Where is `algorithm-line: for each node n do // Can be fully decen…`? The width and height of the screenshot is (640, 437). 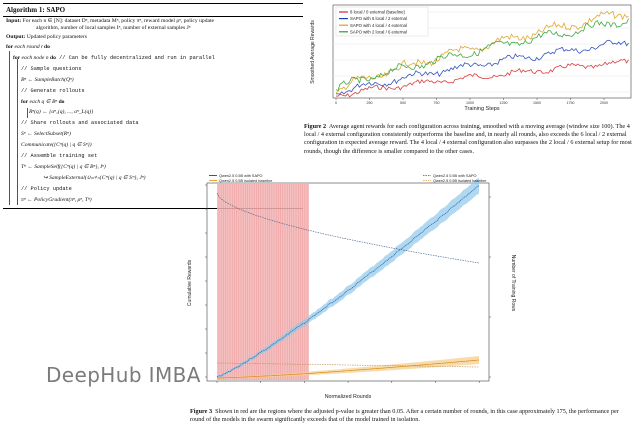 algorithm-line: for each node n do // Can be fully decen… is located at coordinates (114, 58).